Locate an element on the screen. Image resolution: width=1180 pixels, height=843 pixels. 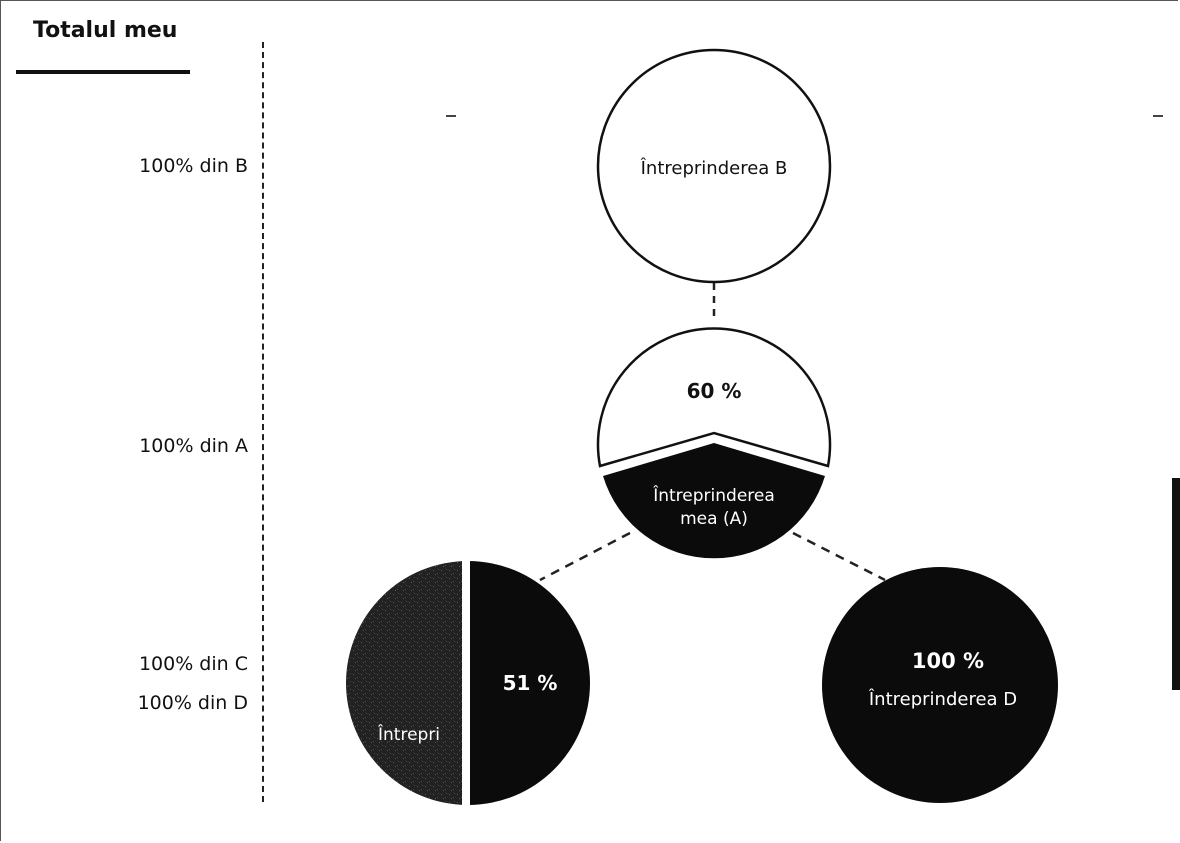
level-label-a: 100% din A is located at coordinates (193, 446).